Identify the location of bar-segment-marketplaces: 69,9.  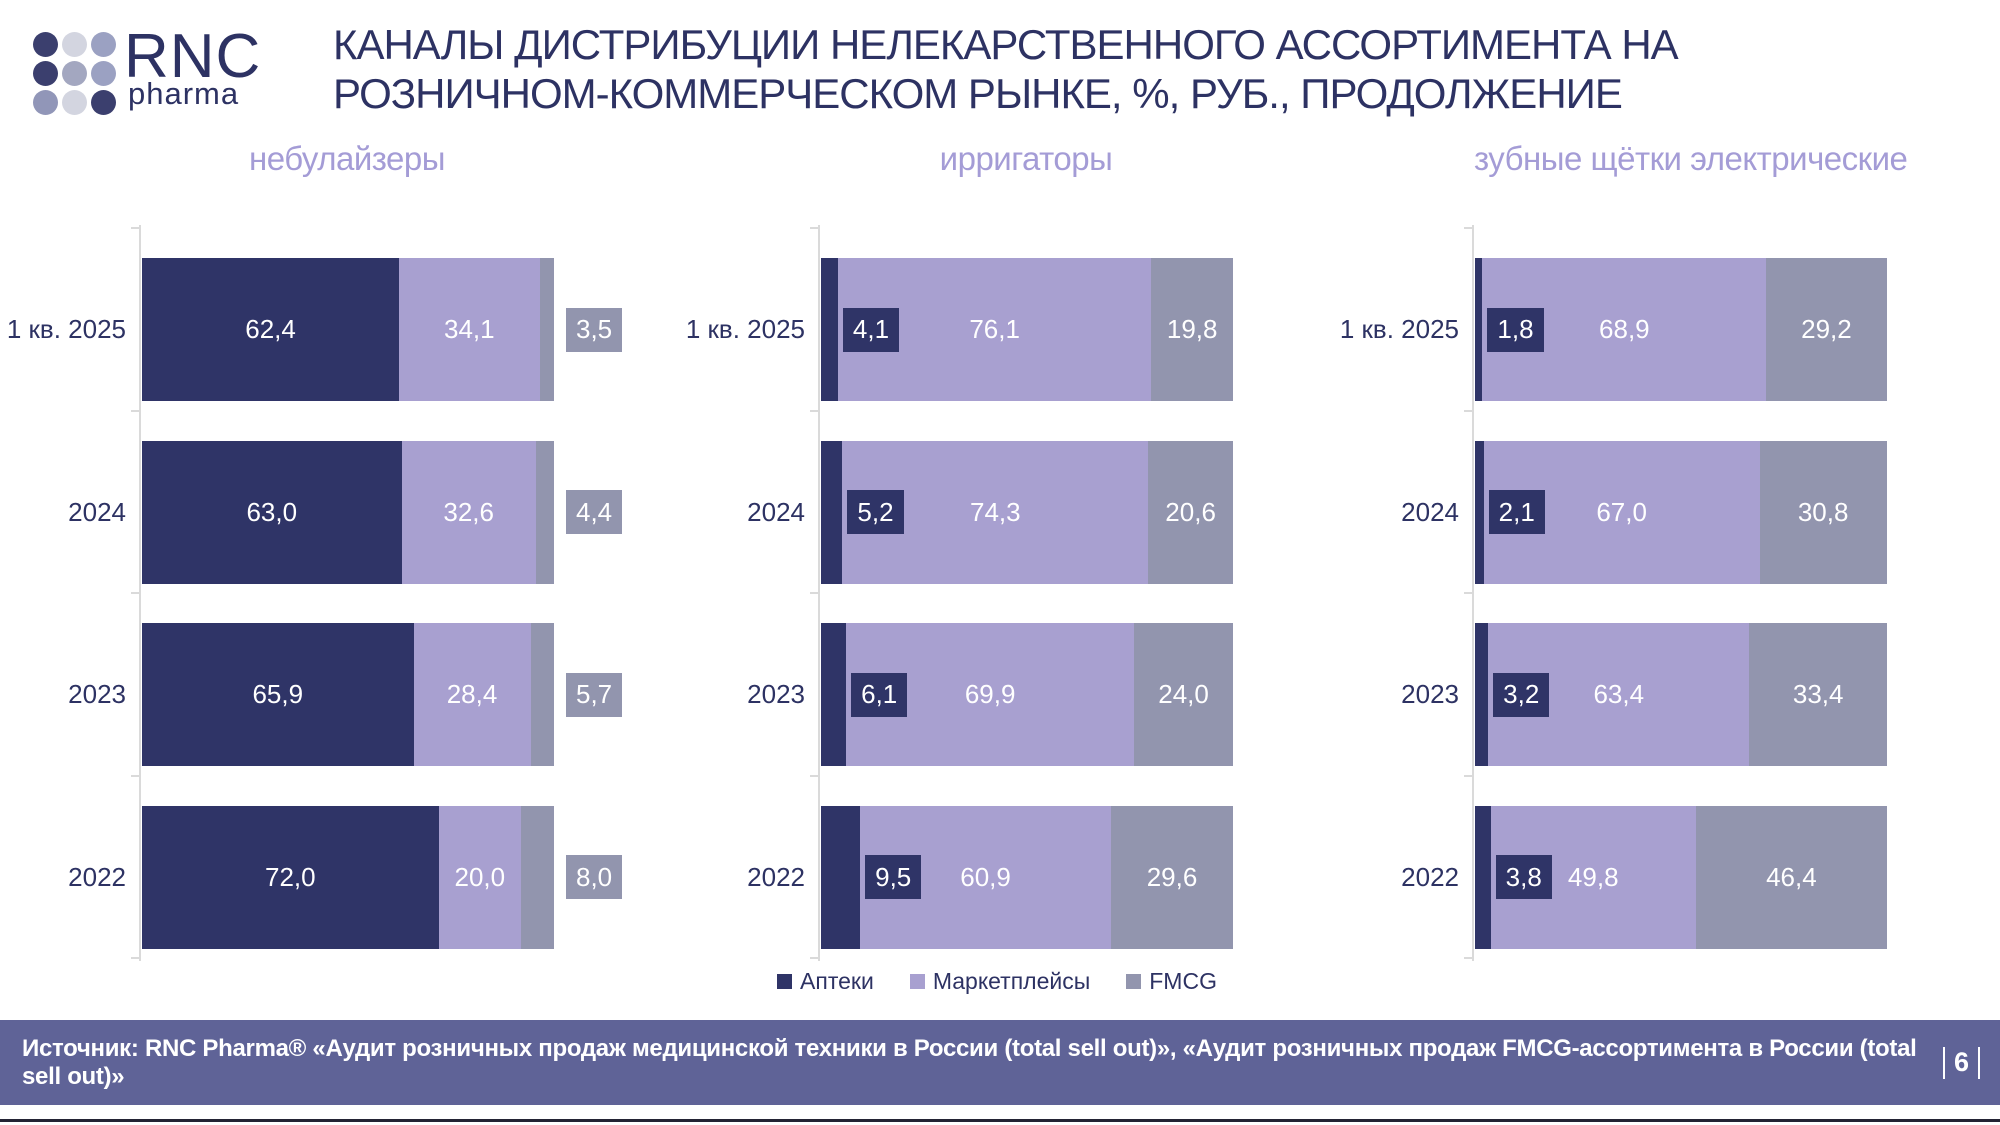
(990, 694).